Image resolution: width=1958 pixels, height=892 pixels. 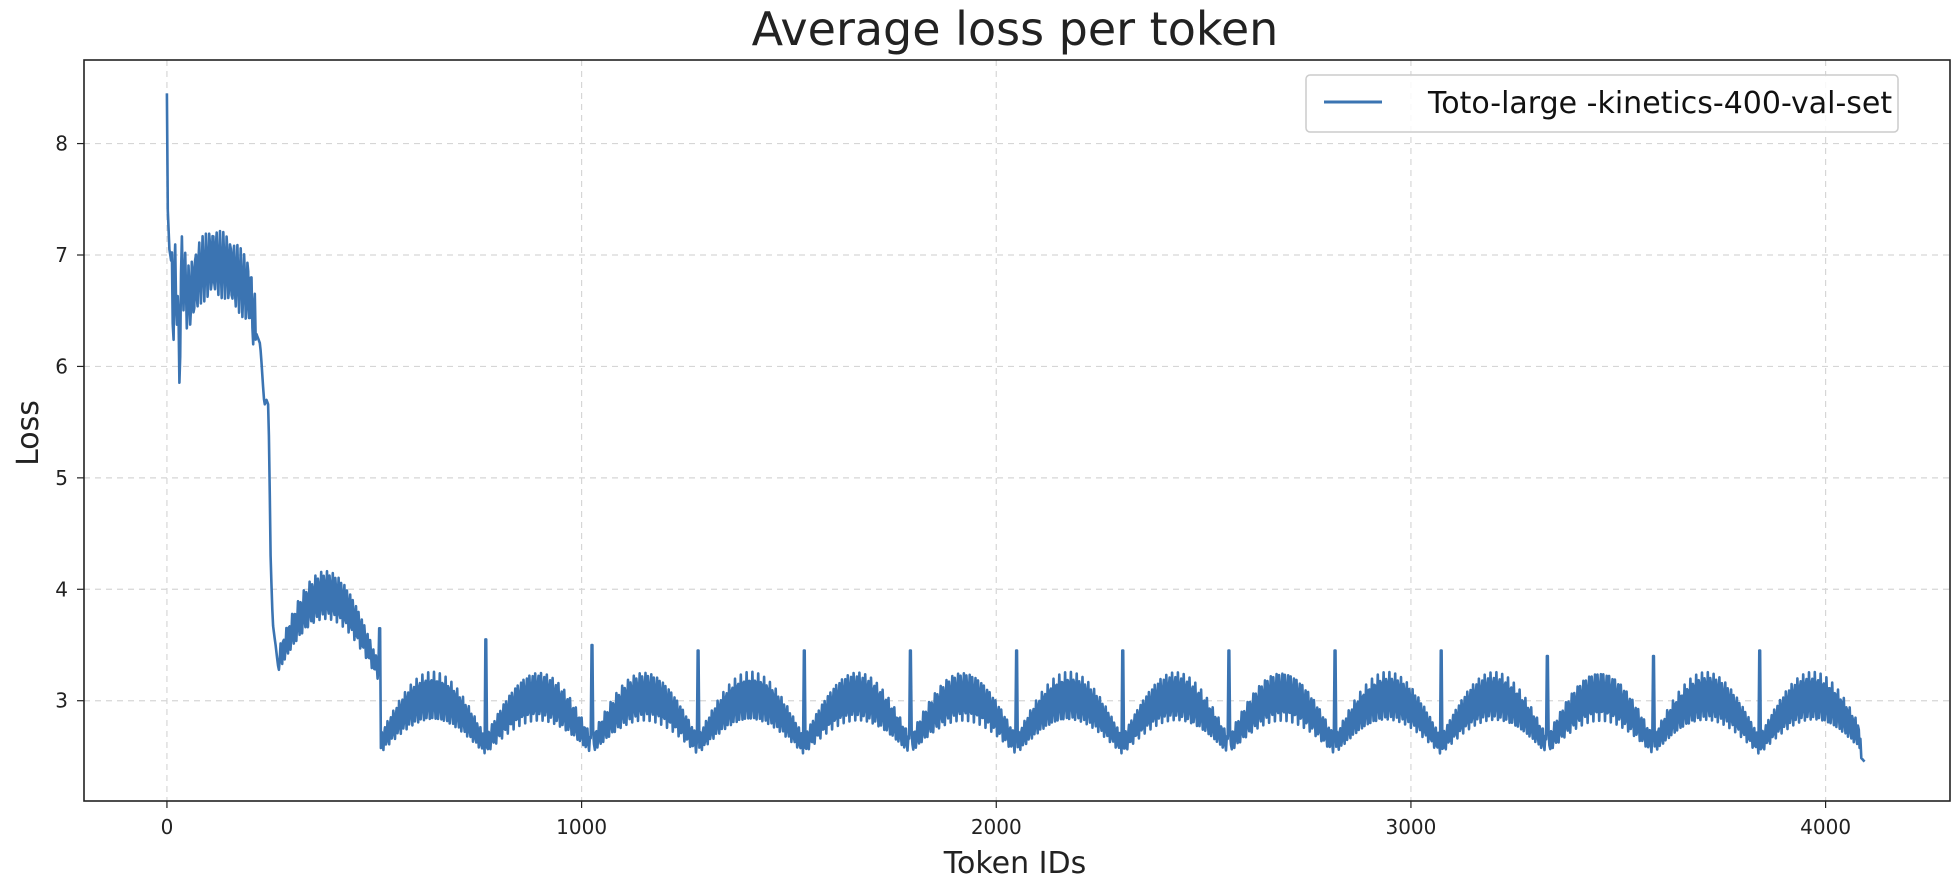 What do you see at coordinates (61, 701) in the screenshot?
I see `y-tick-label: 3` at bounding box center [61, 701].